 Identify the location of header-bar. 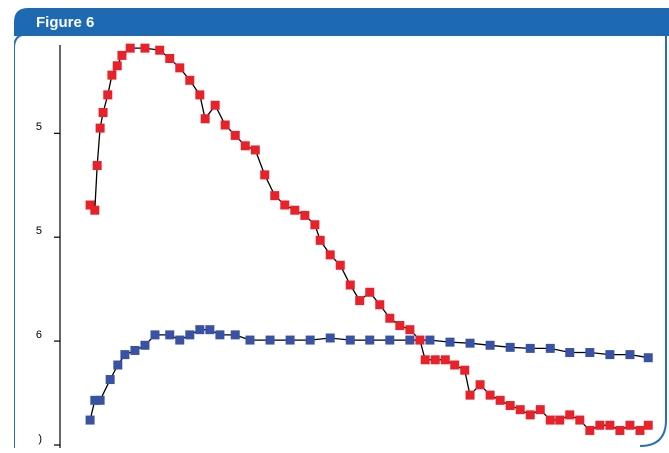
(341, 22).